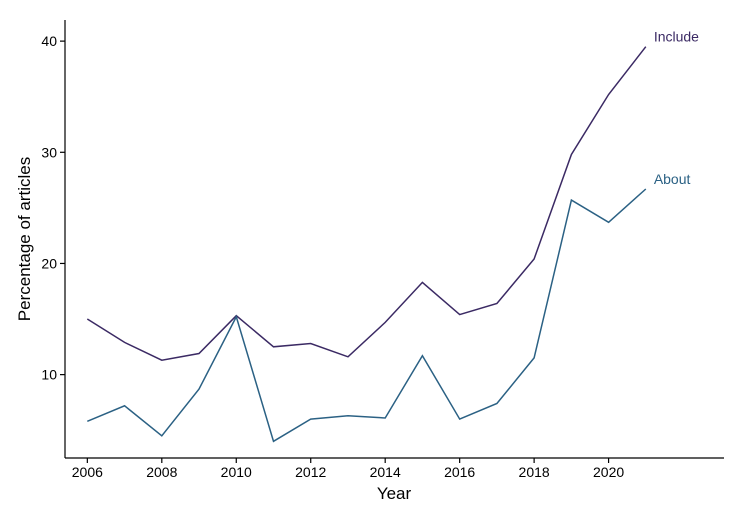 The image size is (756, 516). I want to click on x-tick-label: 2014, so click(385, 472).